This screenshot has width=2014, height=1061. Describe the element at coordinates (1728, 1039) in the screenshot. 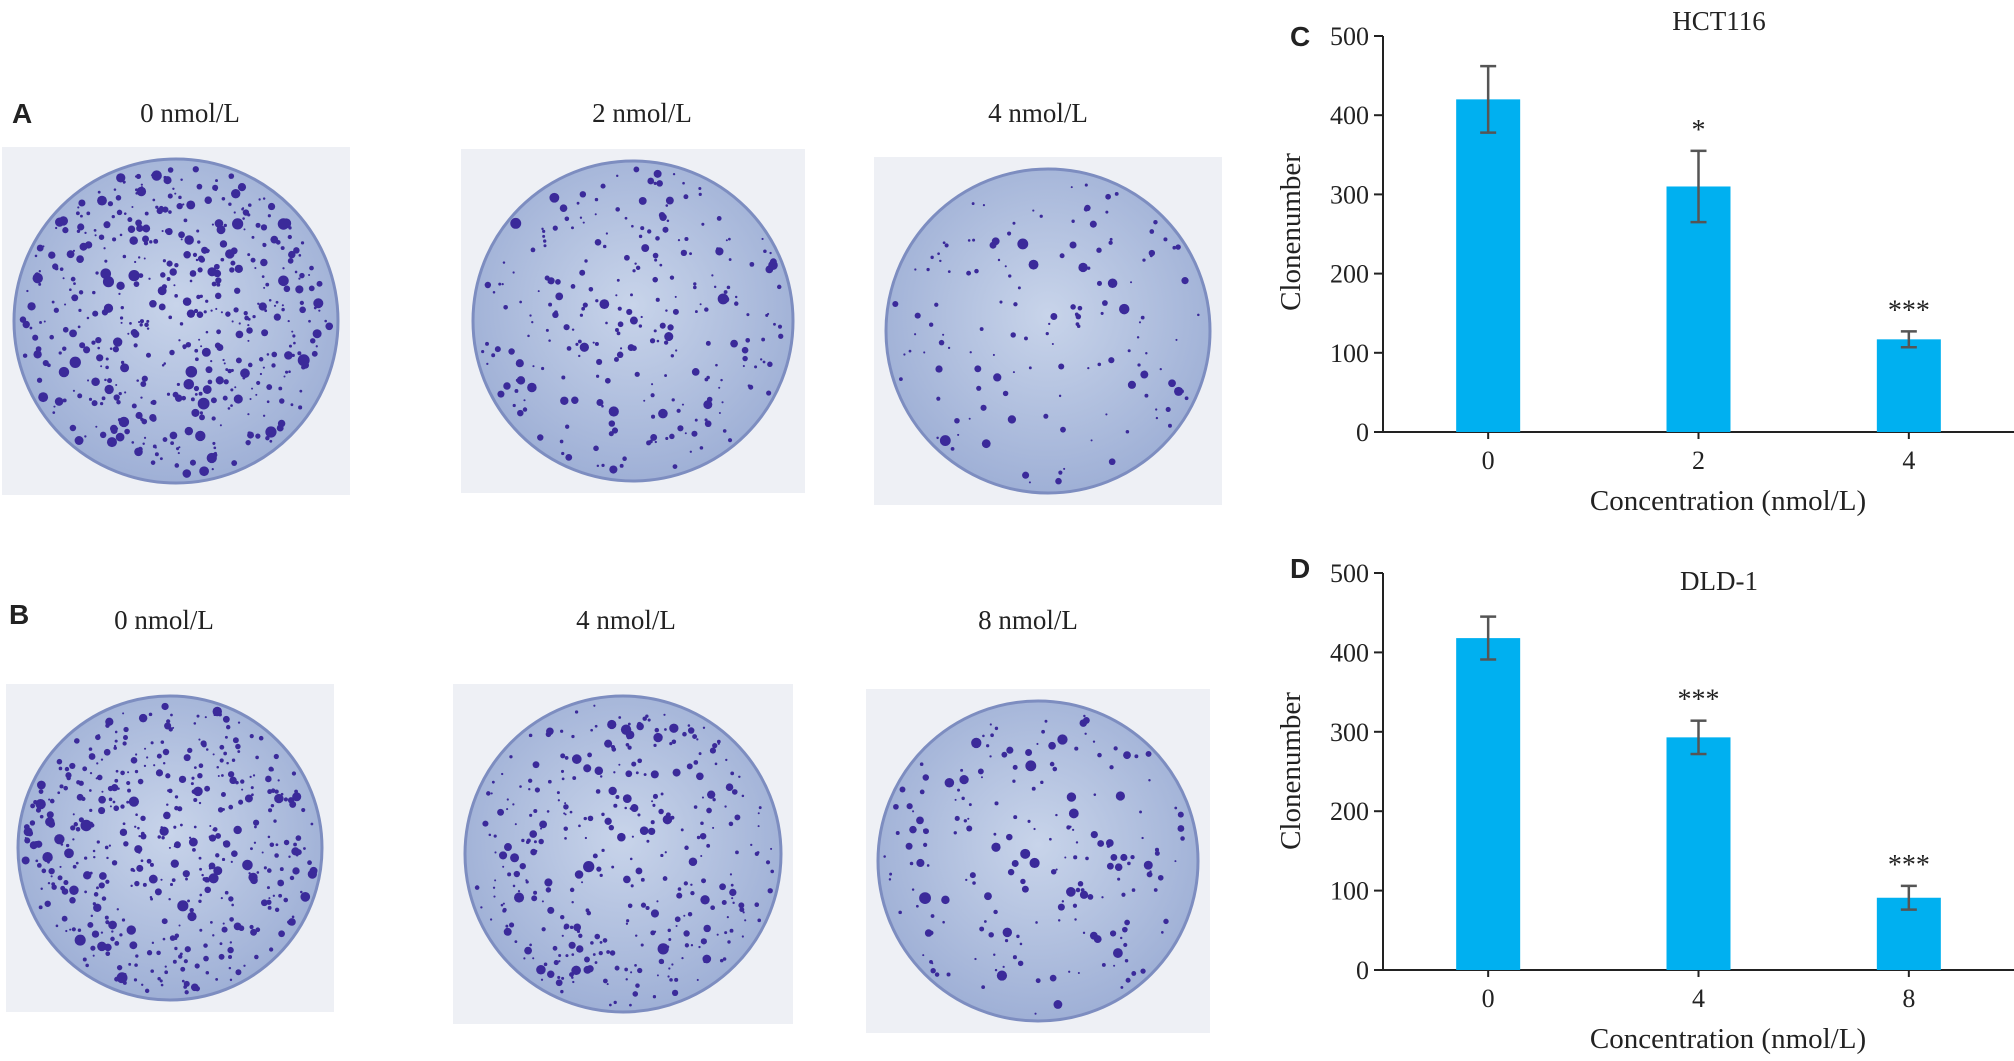

I see `x-axis-label: Concentration (nmol/L)` at that location.